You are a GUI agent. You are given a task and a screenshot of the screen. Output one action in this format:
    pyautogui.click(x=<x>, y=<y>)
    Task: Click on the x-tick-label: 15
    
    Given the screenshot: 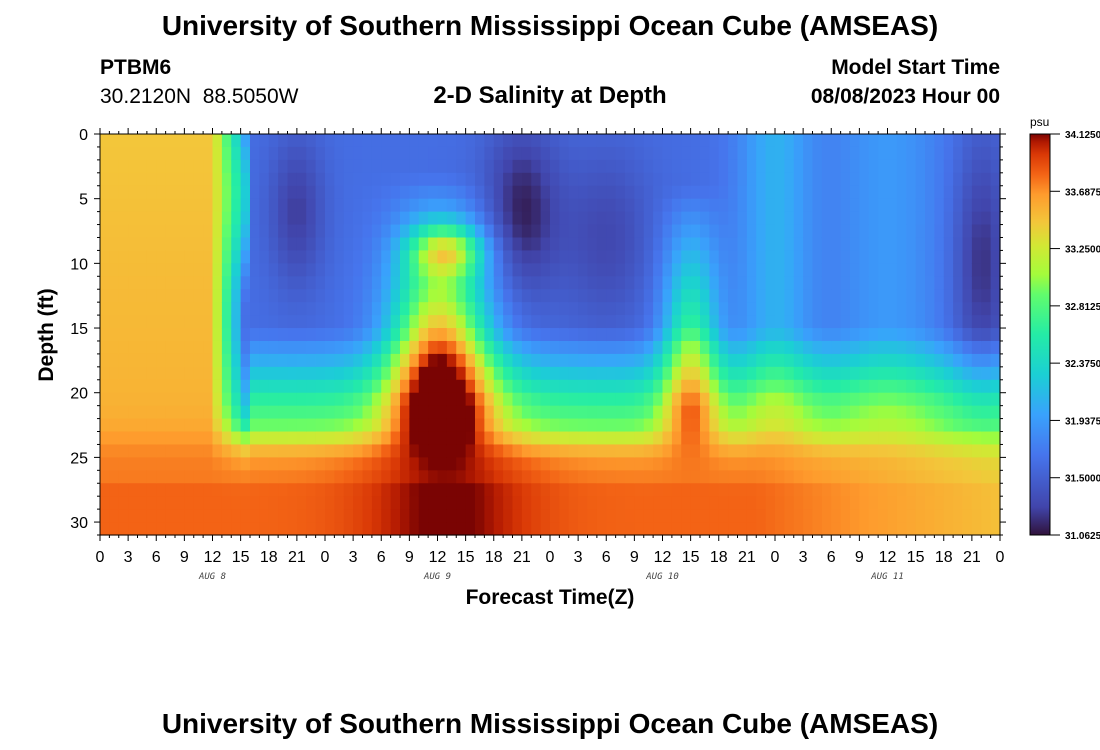 What is the action you would take?
    pyautogui.click(x=916, y=557)
    